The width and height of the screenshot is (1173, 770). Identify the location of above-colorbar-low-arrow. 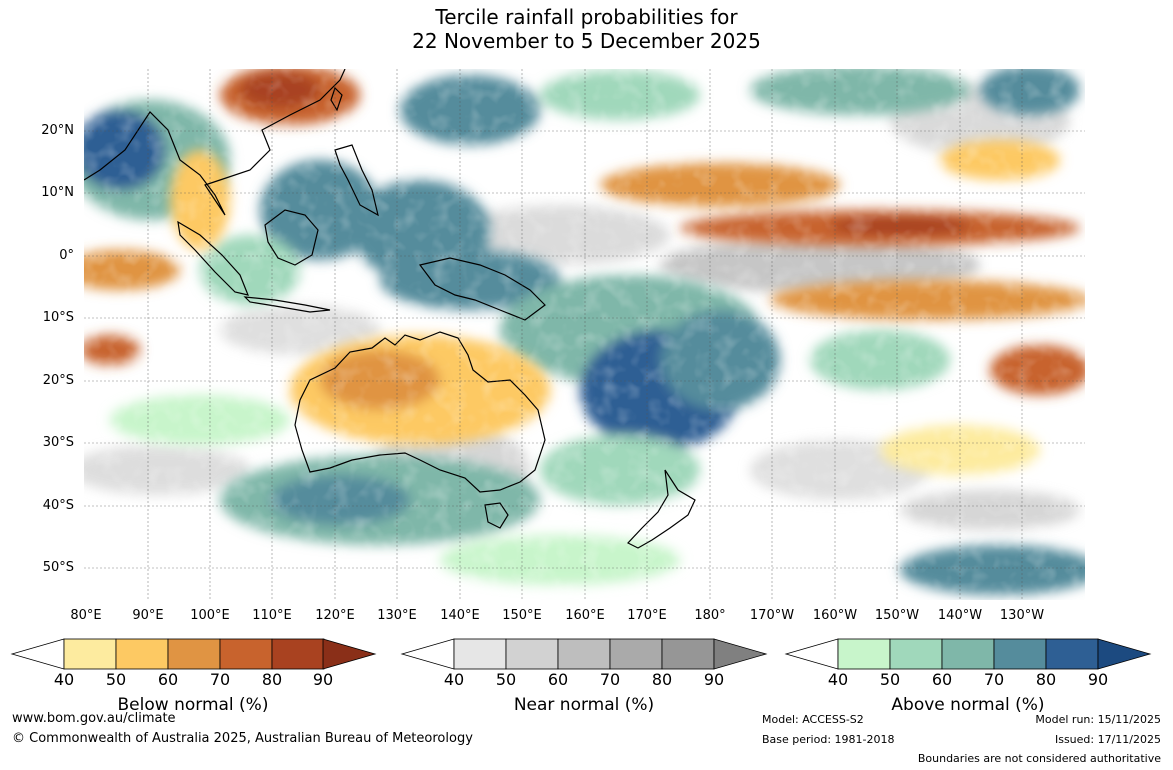
(811, 654).